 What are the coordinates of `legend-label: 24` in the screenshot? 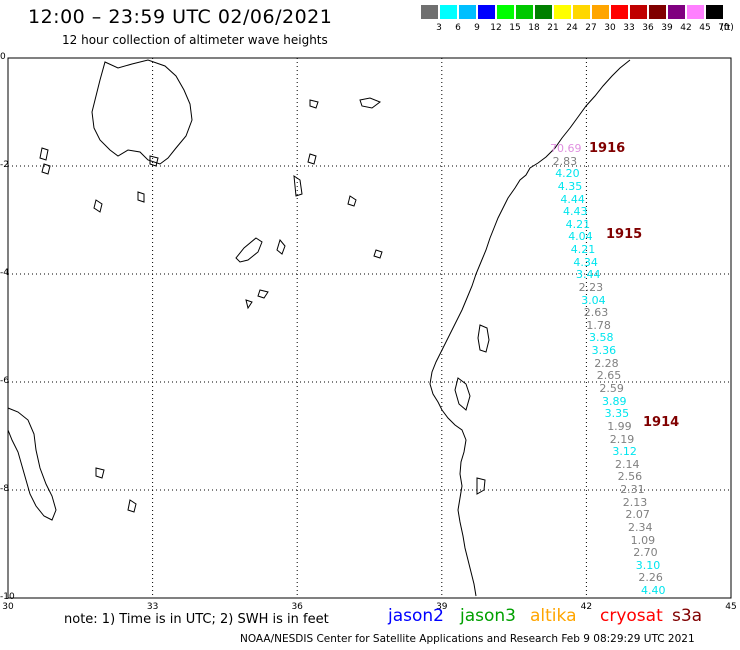 It's located at (572, 28).